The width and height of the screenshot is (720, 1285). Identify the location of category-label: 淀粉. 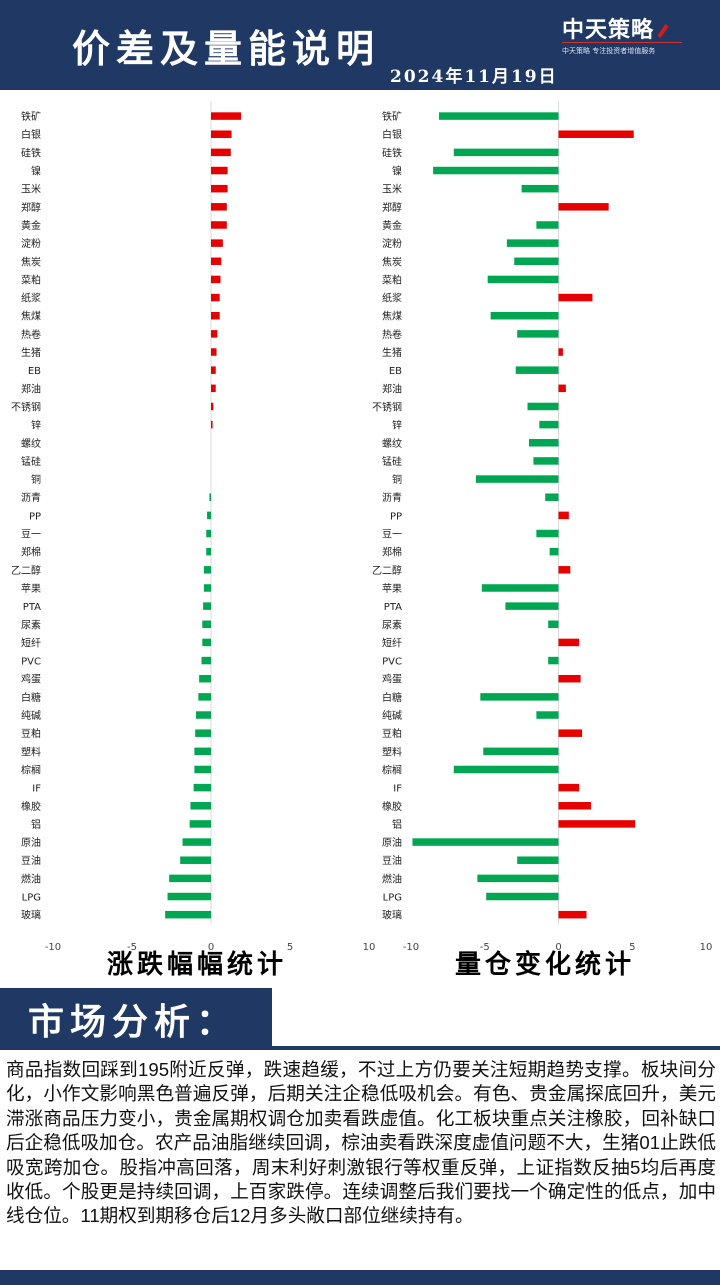
(31, 243).